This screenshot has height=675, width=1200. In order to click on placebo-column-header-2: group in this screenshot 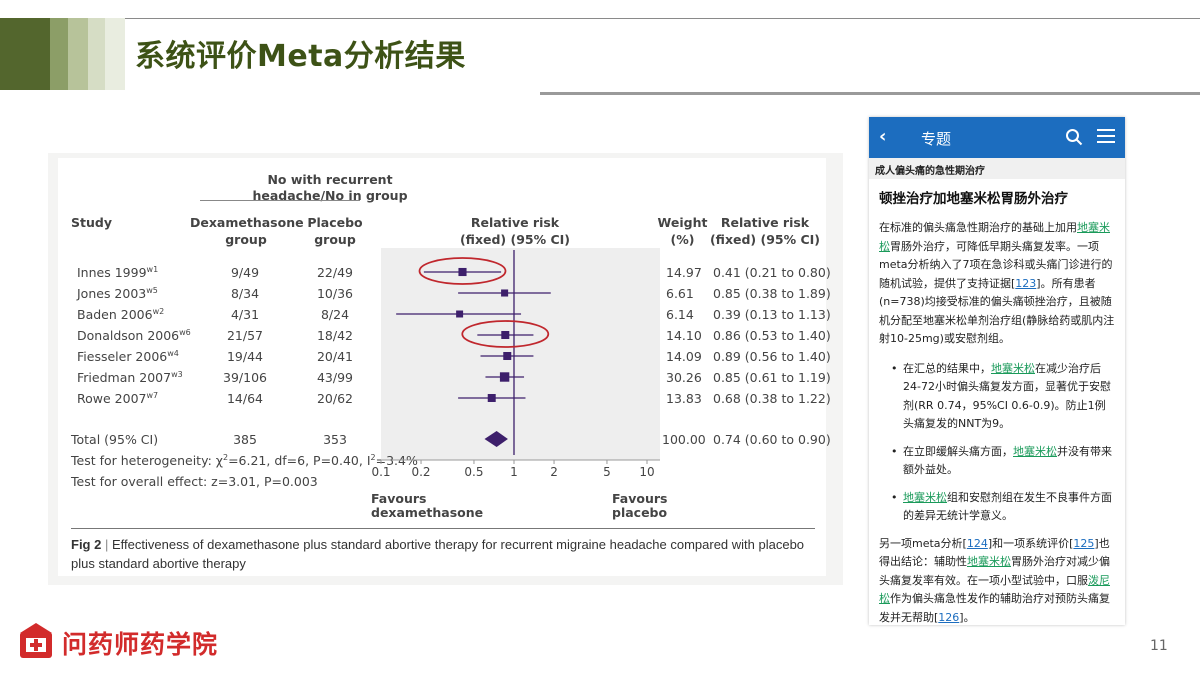, I will do `click(335, 239)`.